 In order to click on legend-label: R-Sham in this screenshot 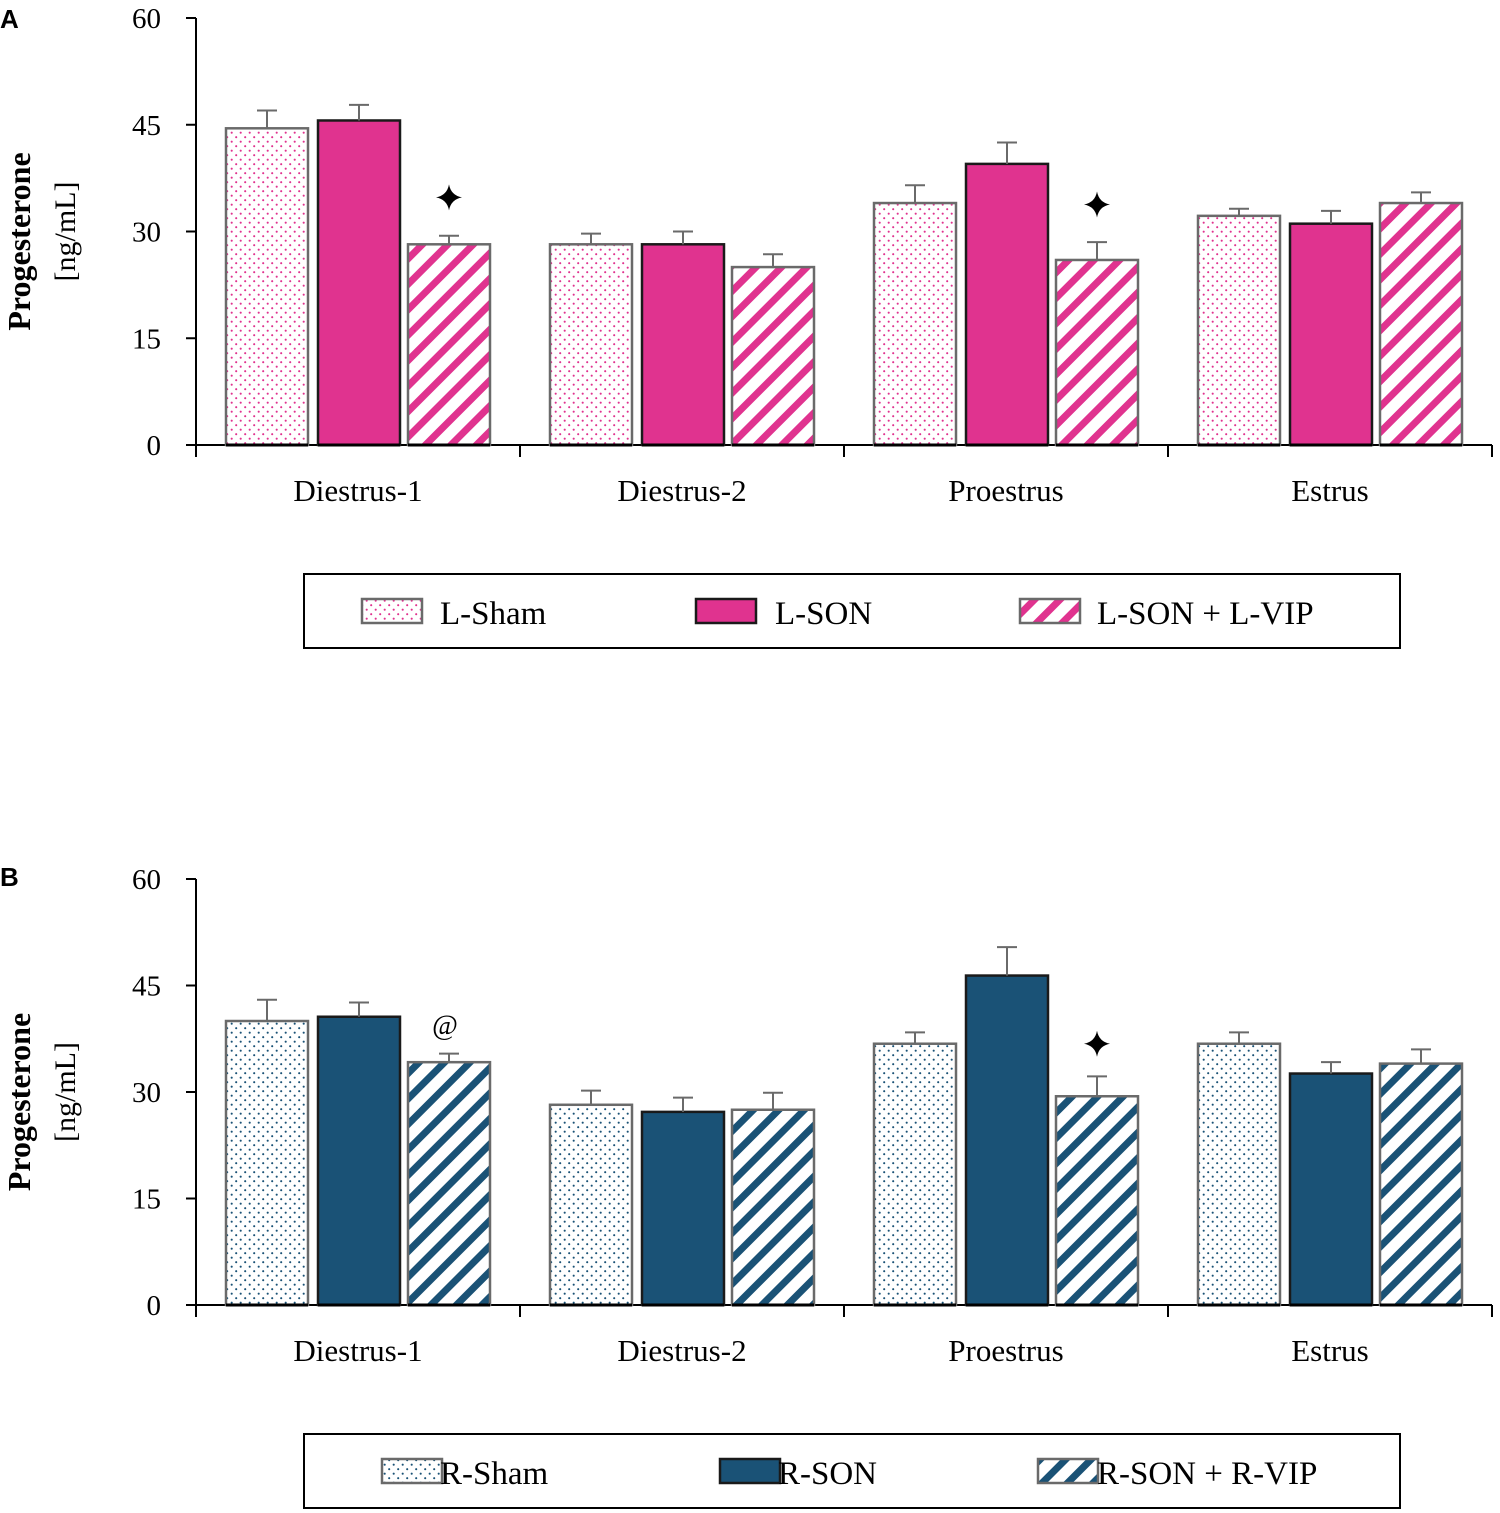, I will do `click(494, 1474)`.